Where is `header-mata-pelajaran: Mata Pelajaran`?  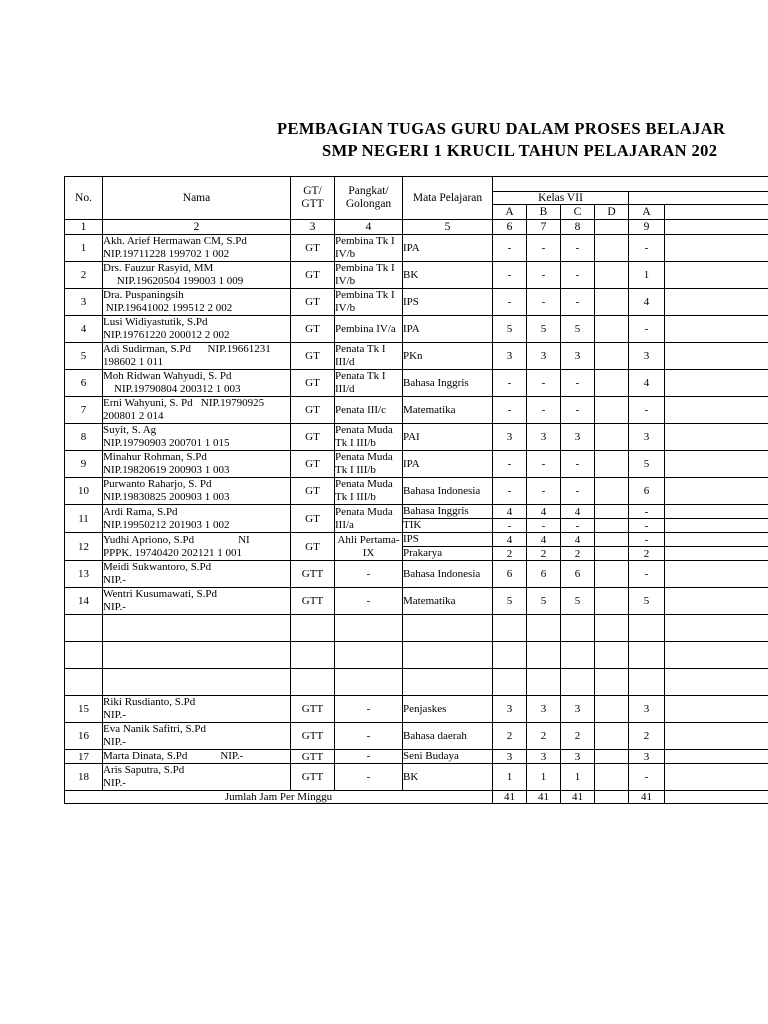 header-mata-pelajaran: Mata Pelajaran is located at coordinates (447, 198).